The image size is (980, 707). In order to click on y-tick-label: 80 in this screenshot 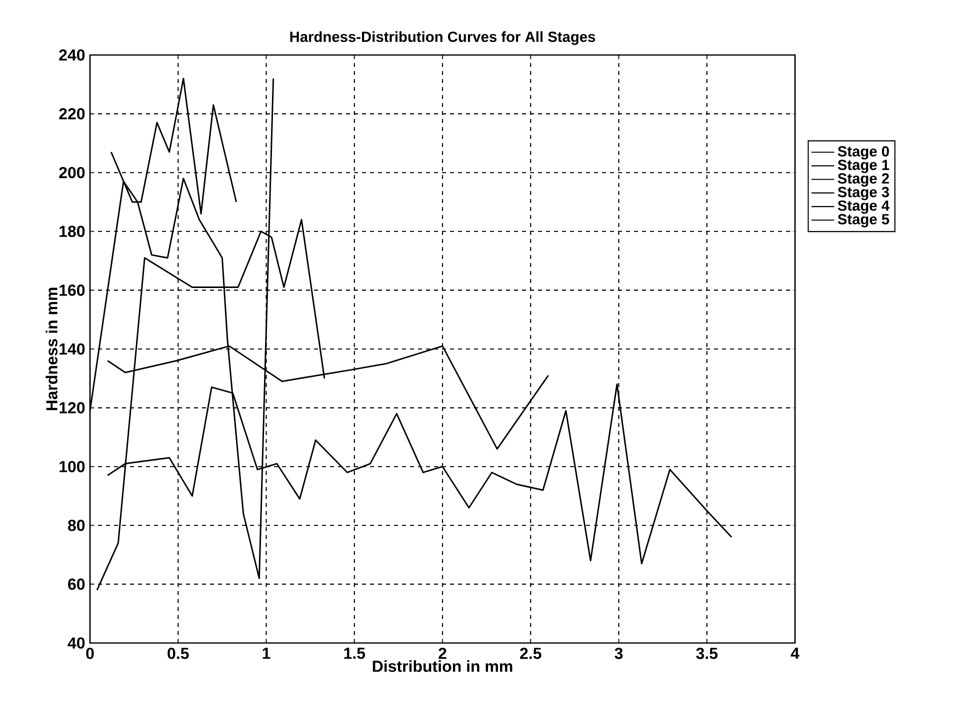, I will do `click(76, 526)`.